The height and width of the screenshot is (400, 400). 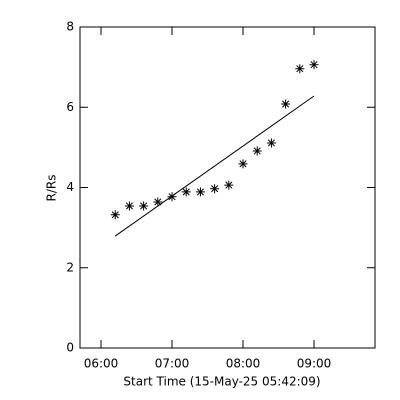 I want to click on x-axis-label: Start Time (15-May-25 05:42:09), so click(x=221, y=382).